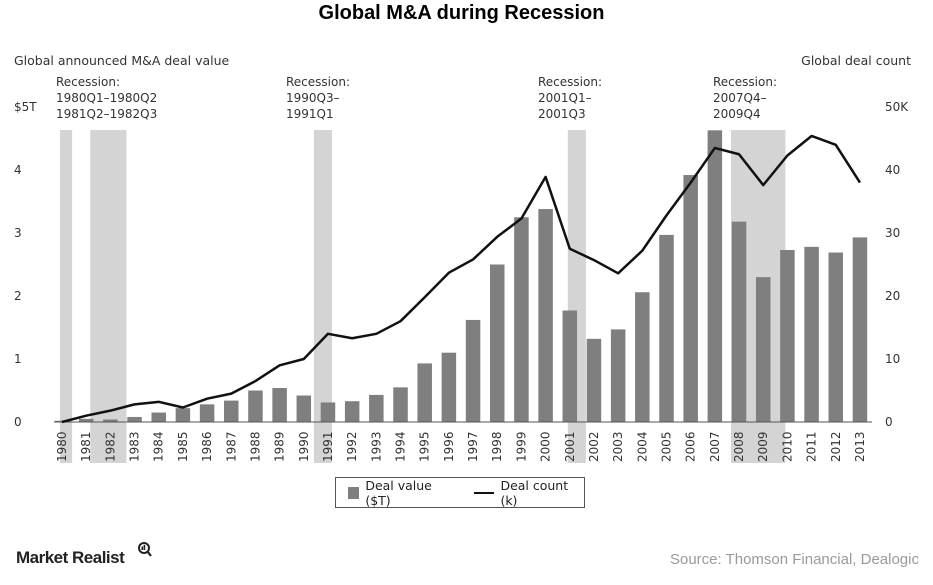 The width and height of the screenshot is (933, 585). I want to click on x-tick-label-2004: 2004, so click(642, 446).